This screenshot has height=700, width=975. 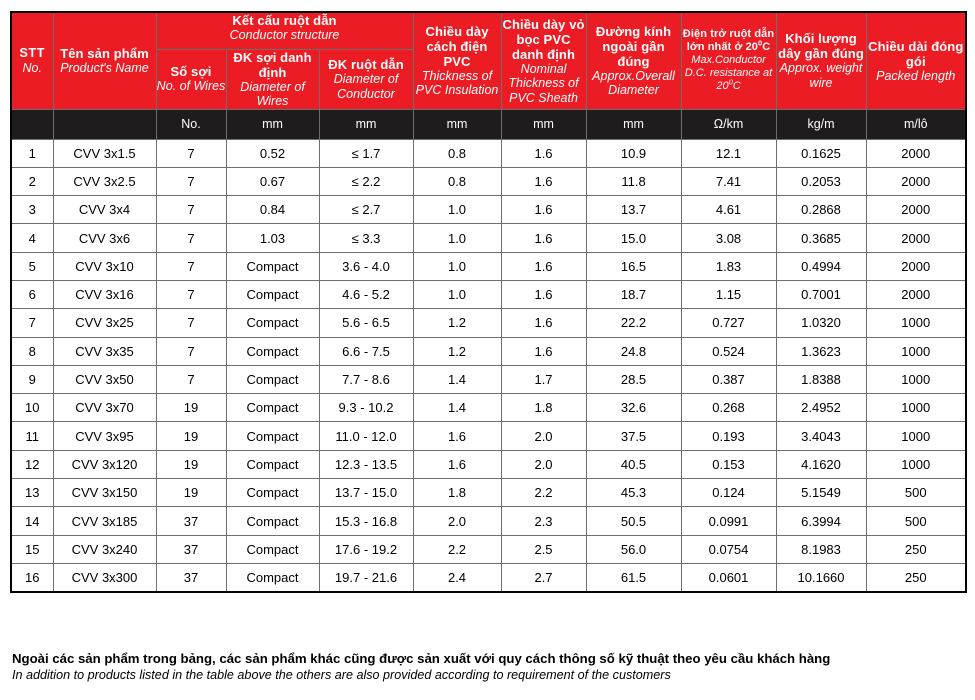 What do you see at coordinates (457, 493) in the screenshot?
I see `cell-pvc-insulation: 1.8` at bounding box center [457, 493].